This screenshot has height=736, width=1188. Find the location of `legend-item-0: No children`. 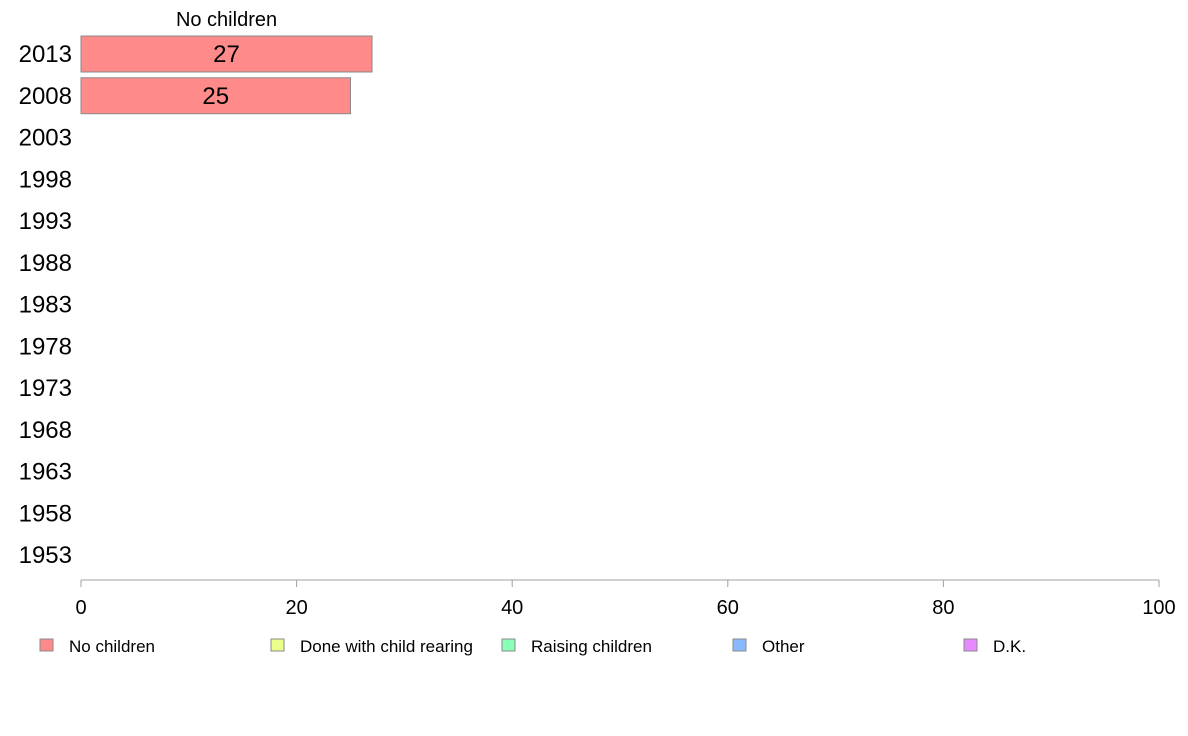

legend-item-0: No children is located at coordinates (97, 646).